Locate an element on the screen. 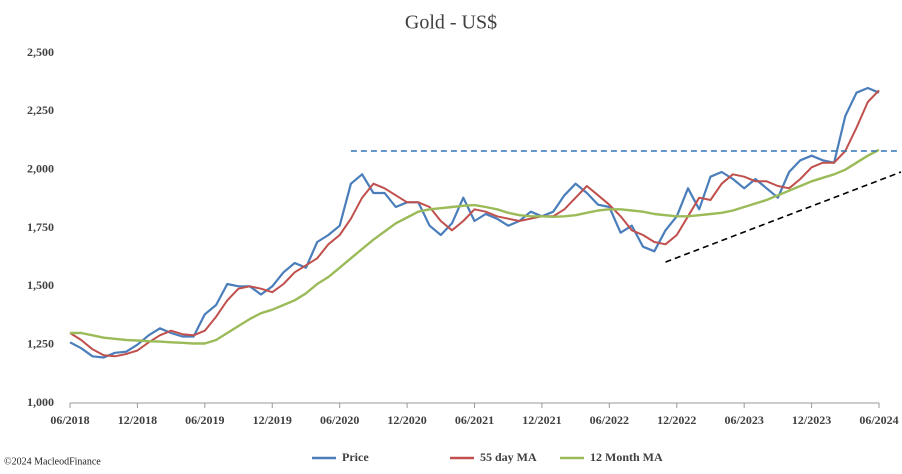 The height and width of the screenshot is (474, 902). y-tick-label: 1,750 is located at coordinates (40, 227).